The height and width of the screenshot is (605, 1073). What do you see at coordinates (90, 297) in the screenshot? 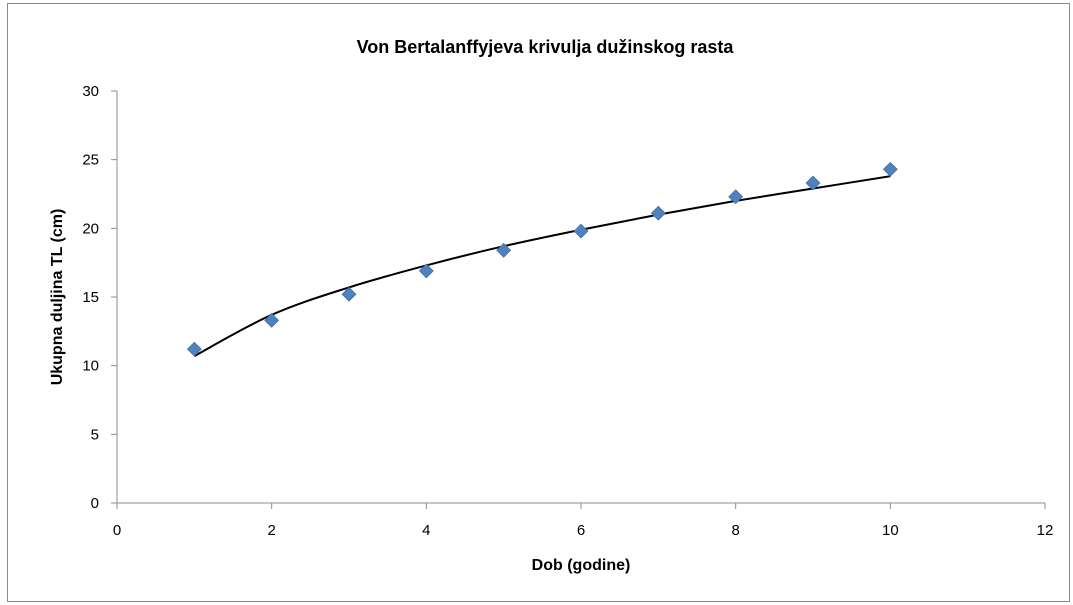
I see `y-tick-label: 15` at bounding box center [90, 297].